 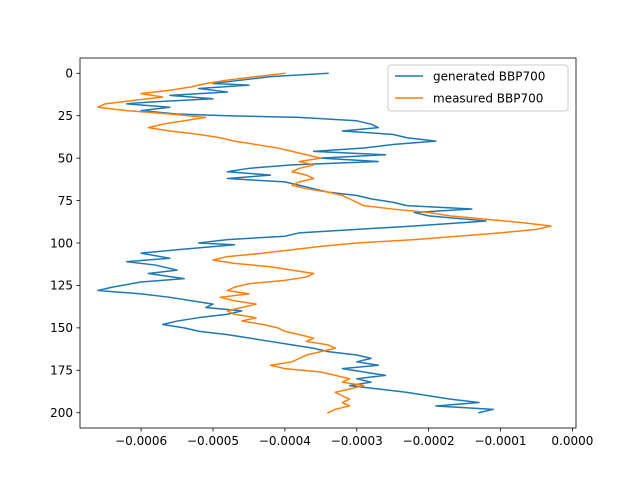 What do you see at coordinates (500, 441) in the screenshot?
I see `x-tick-label: −0.0001` at bounding box center [500, 441].